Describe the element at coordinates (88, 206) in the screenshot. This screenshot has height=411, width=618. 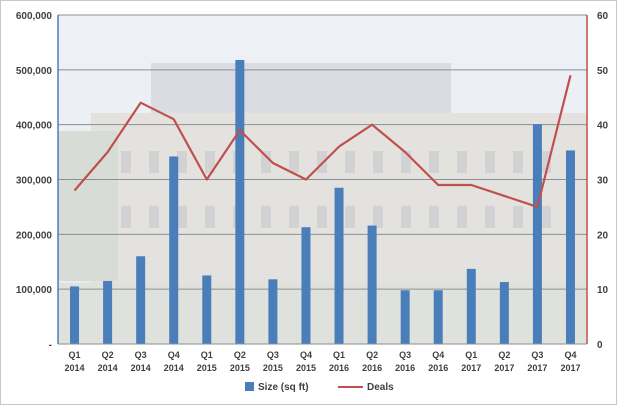
I see `backdrop-trees-left` at that location.